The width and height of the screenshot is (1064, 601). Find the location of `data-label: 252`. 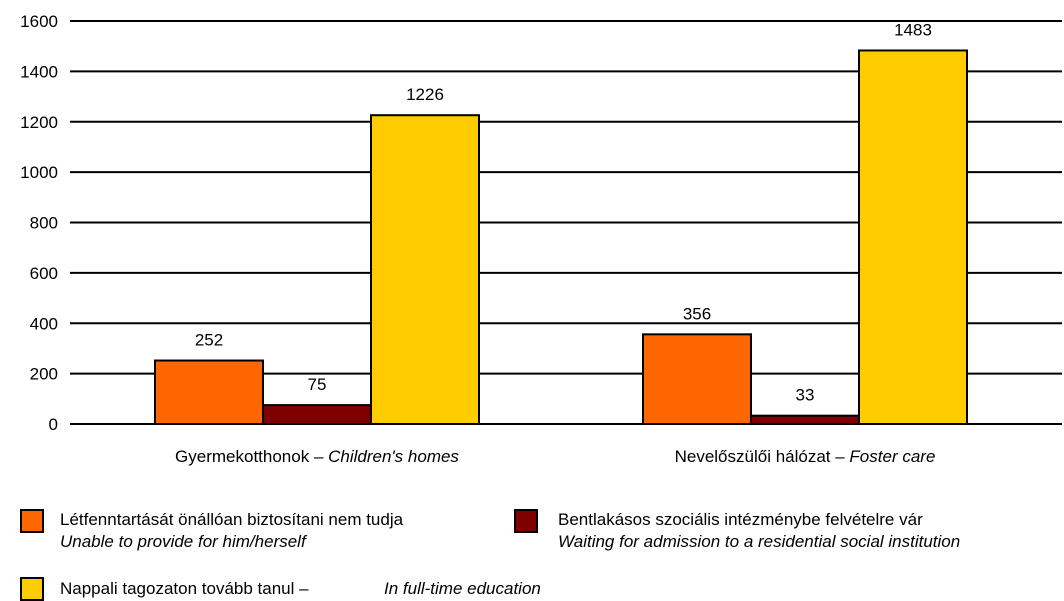

data-label: 252 is located at coordinates (209, 340).